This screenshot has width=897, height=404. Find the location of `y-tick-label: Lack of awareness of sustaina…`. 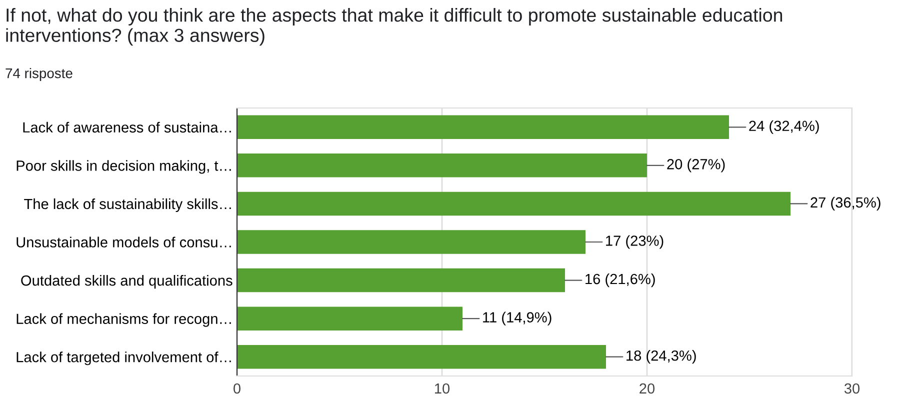

y-tick-label: Lack of awareness of sustaina… is located at coordinates (127, 127).